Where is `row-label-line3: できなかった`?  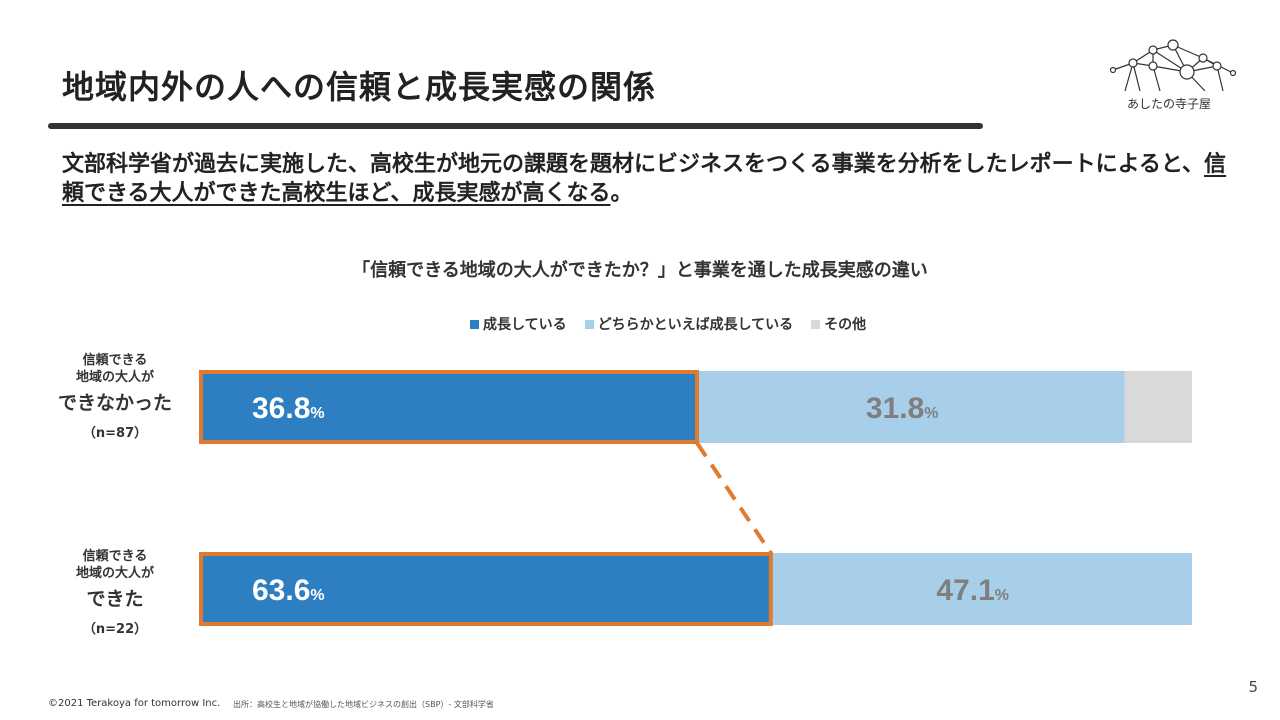
row-label-line3: できなかった is located at coordinates (114, 403).